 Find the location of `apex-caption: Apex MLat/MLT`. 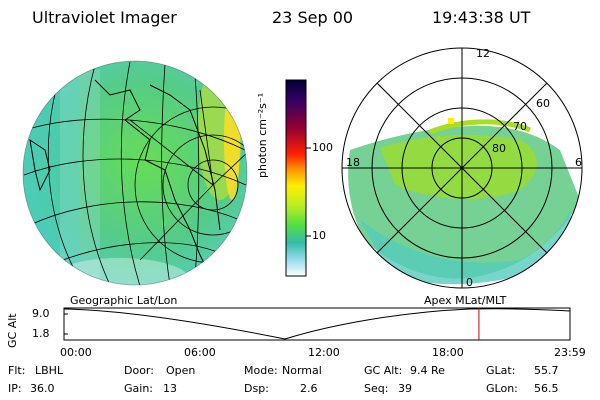

apex-caption: Apex MLat/MLT is located at coordinates (465, 300).